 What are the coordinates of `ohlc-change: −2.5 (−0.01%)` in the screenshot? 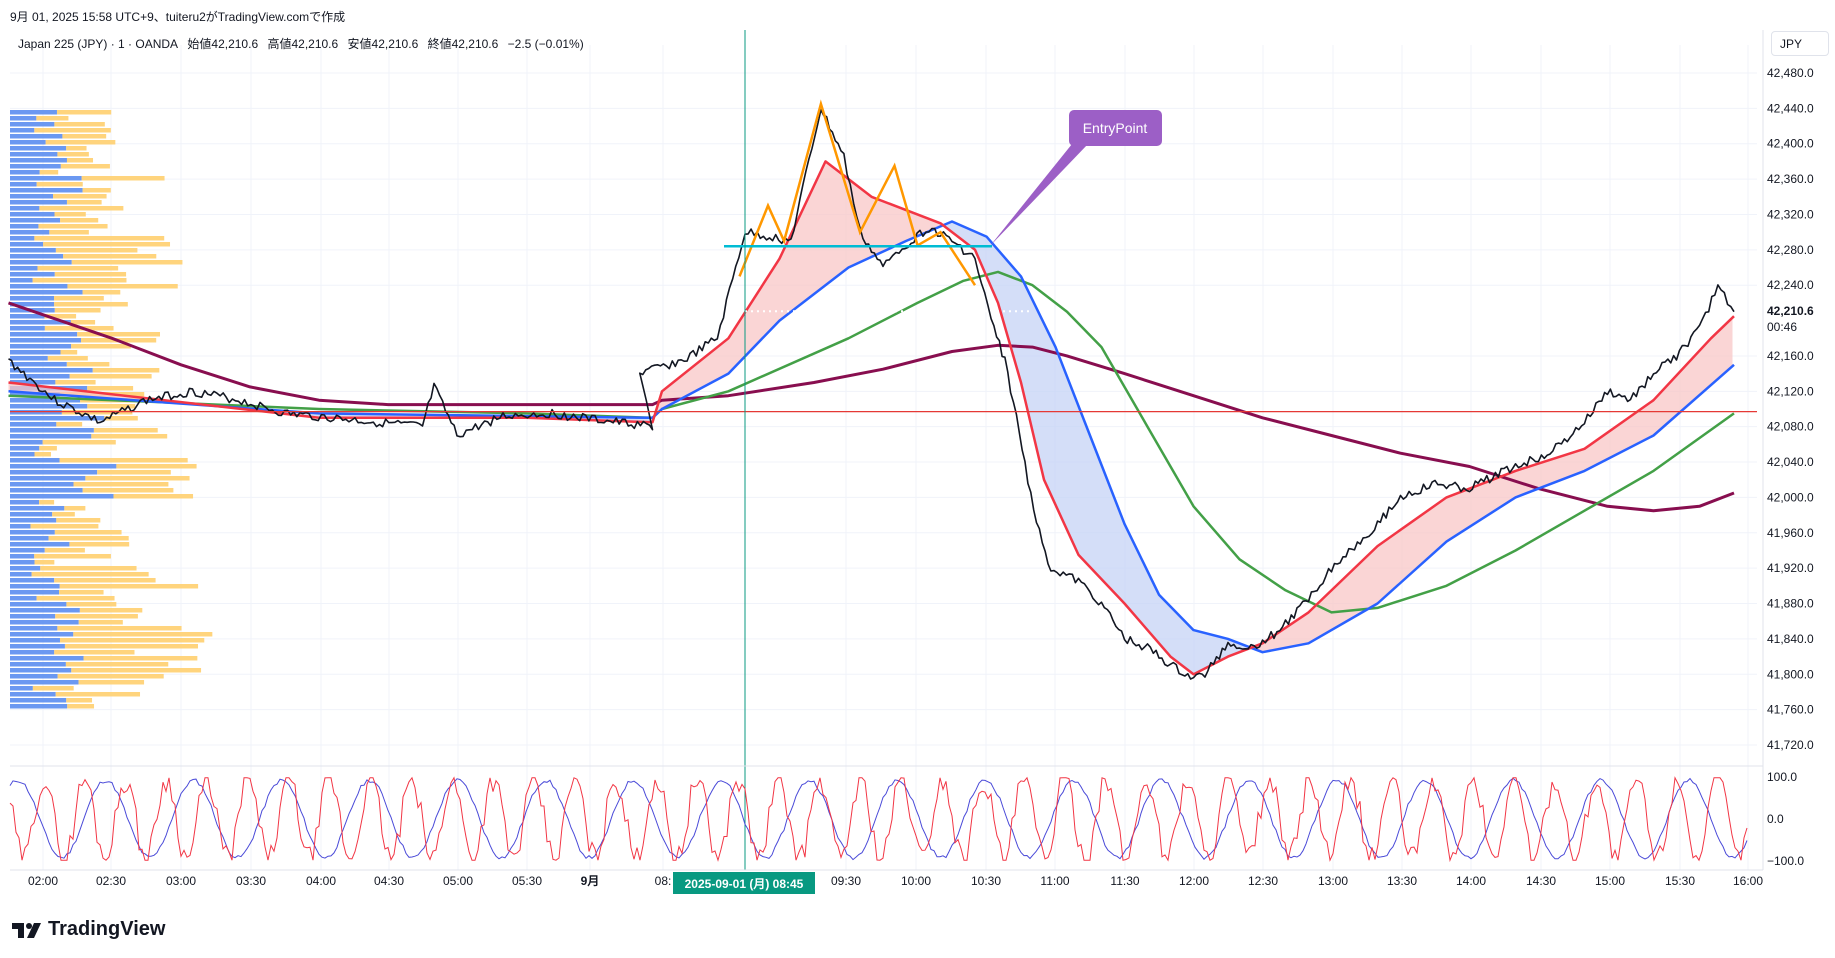 It's located at (545, 44).